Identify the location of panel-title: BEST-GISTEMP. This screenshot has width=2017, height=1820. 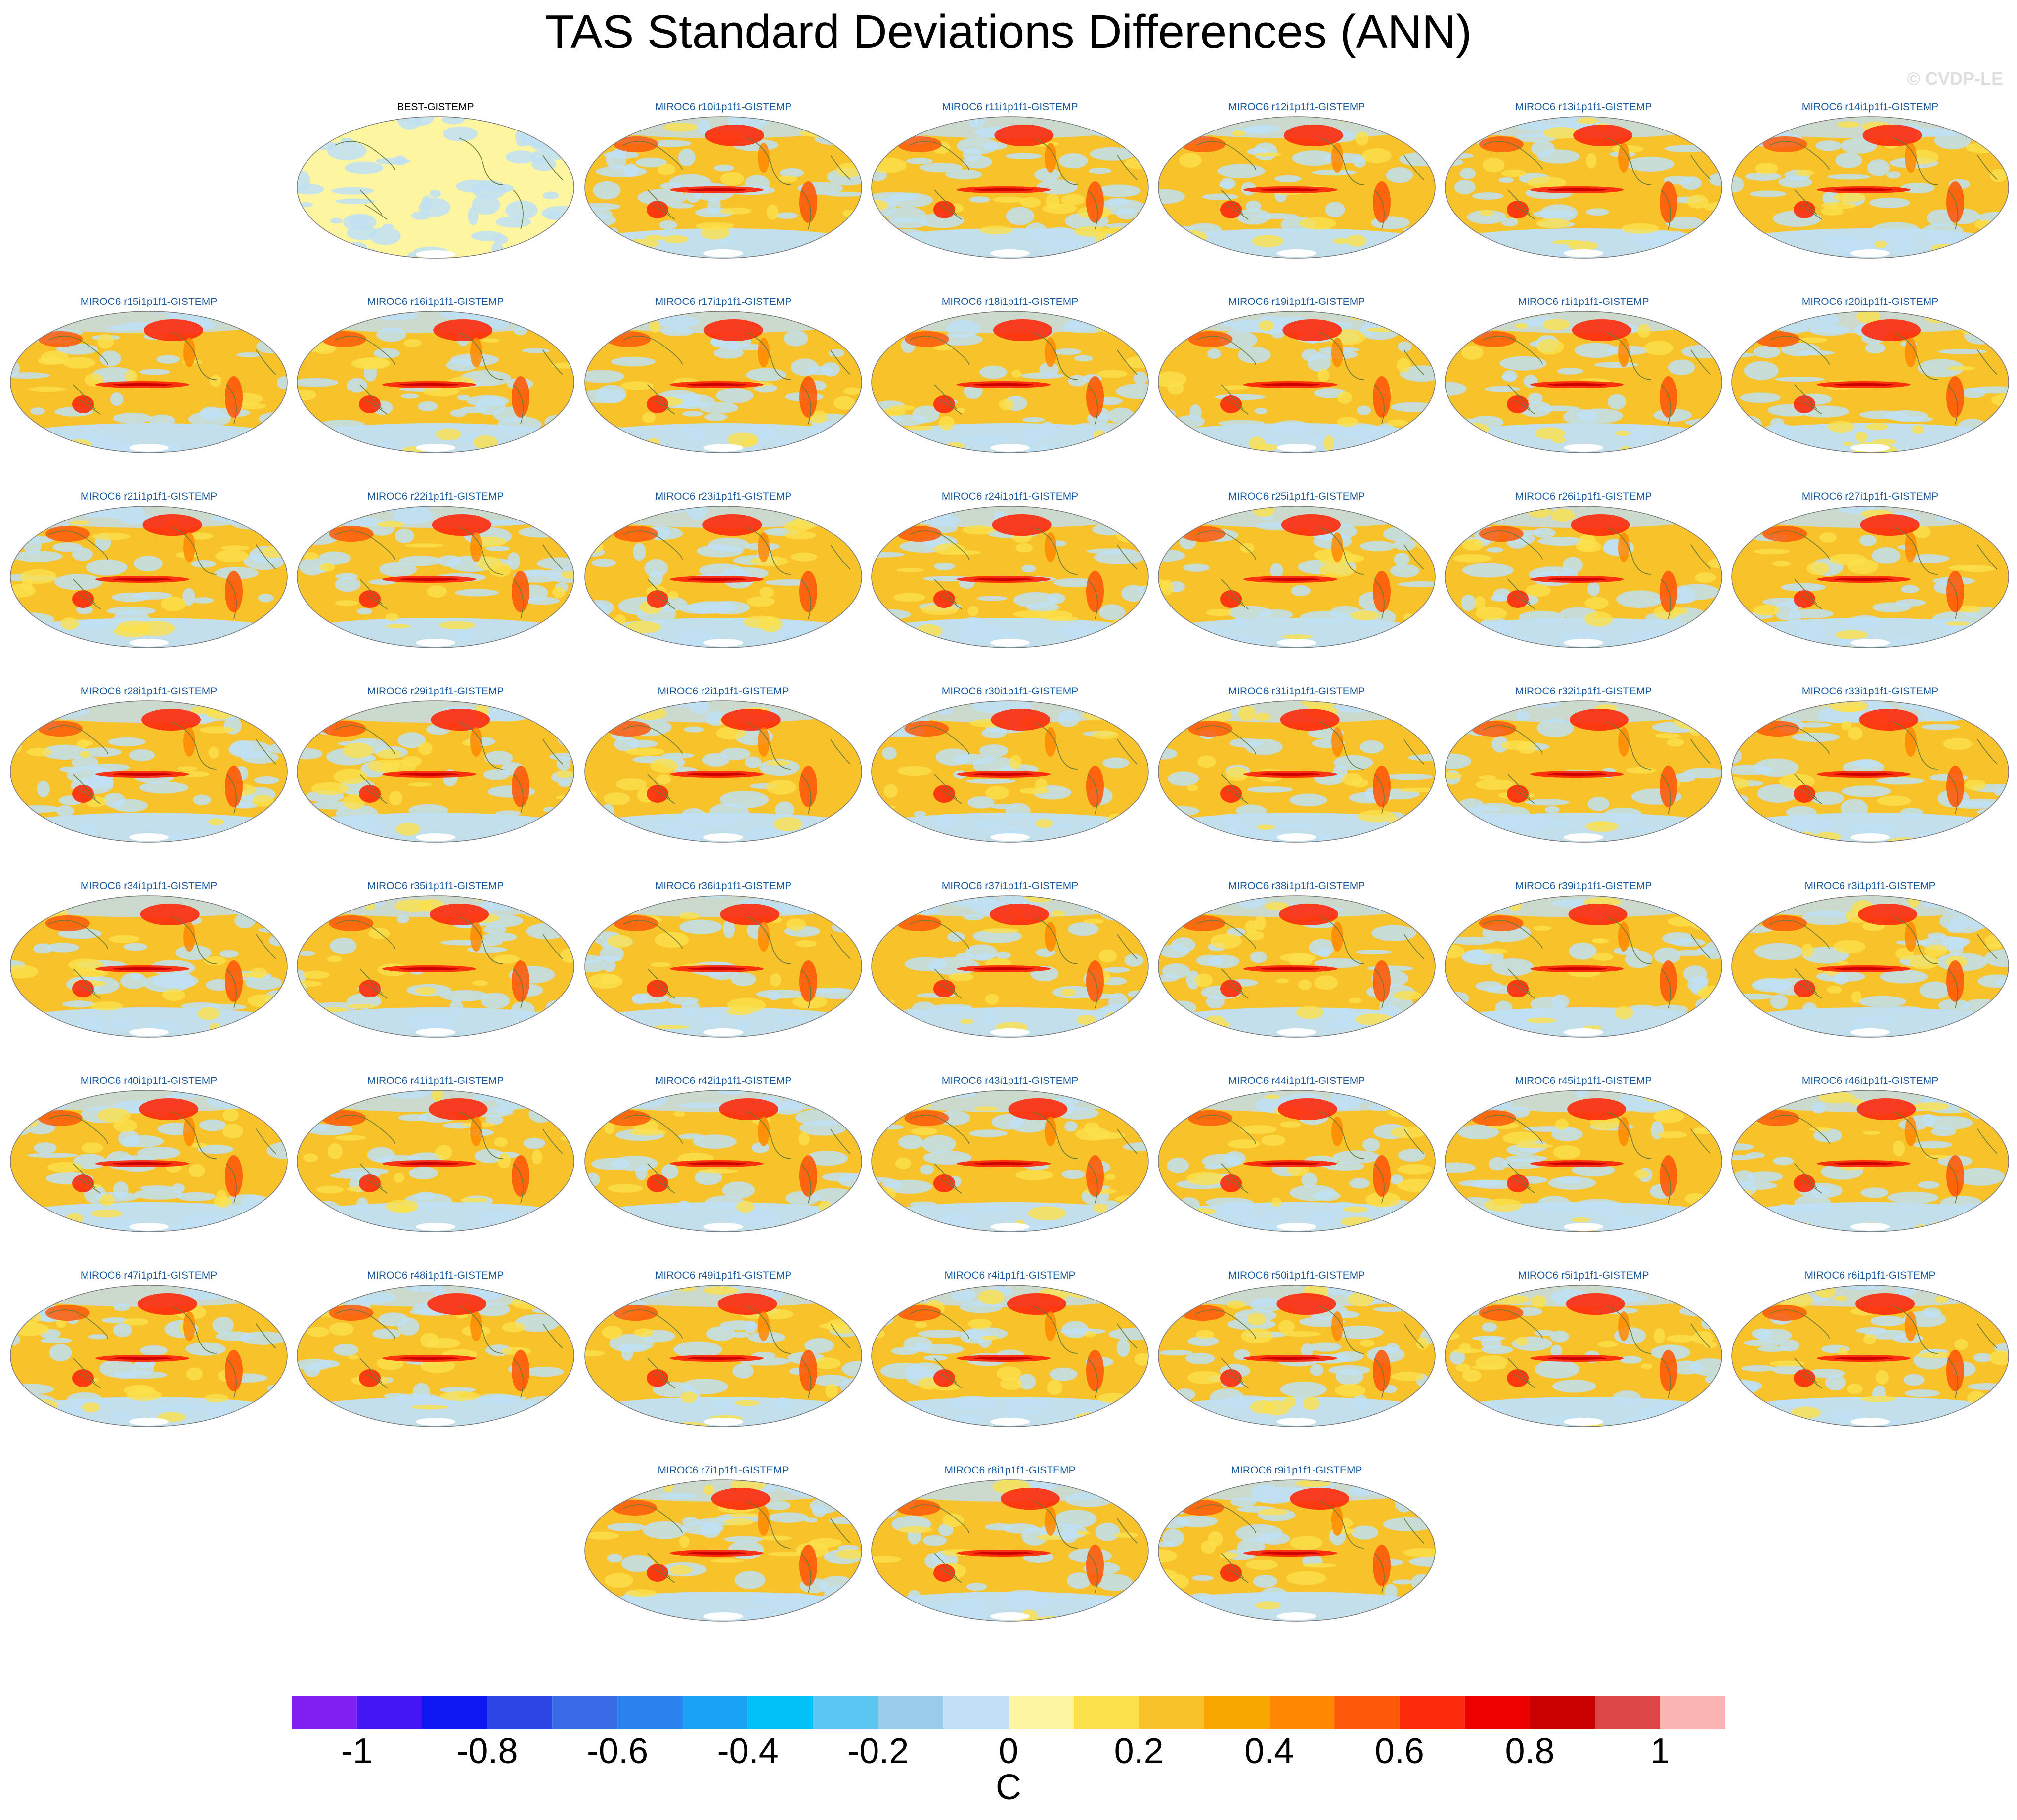
(435, 107).